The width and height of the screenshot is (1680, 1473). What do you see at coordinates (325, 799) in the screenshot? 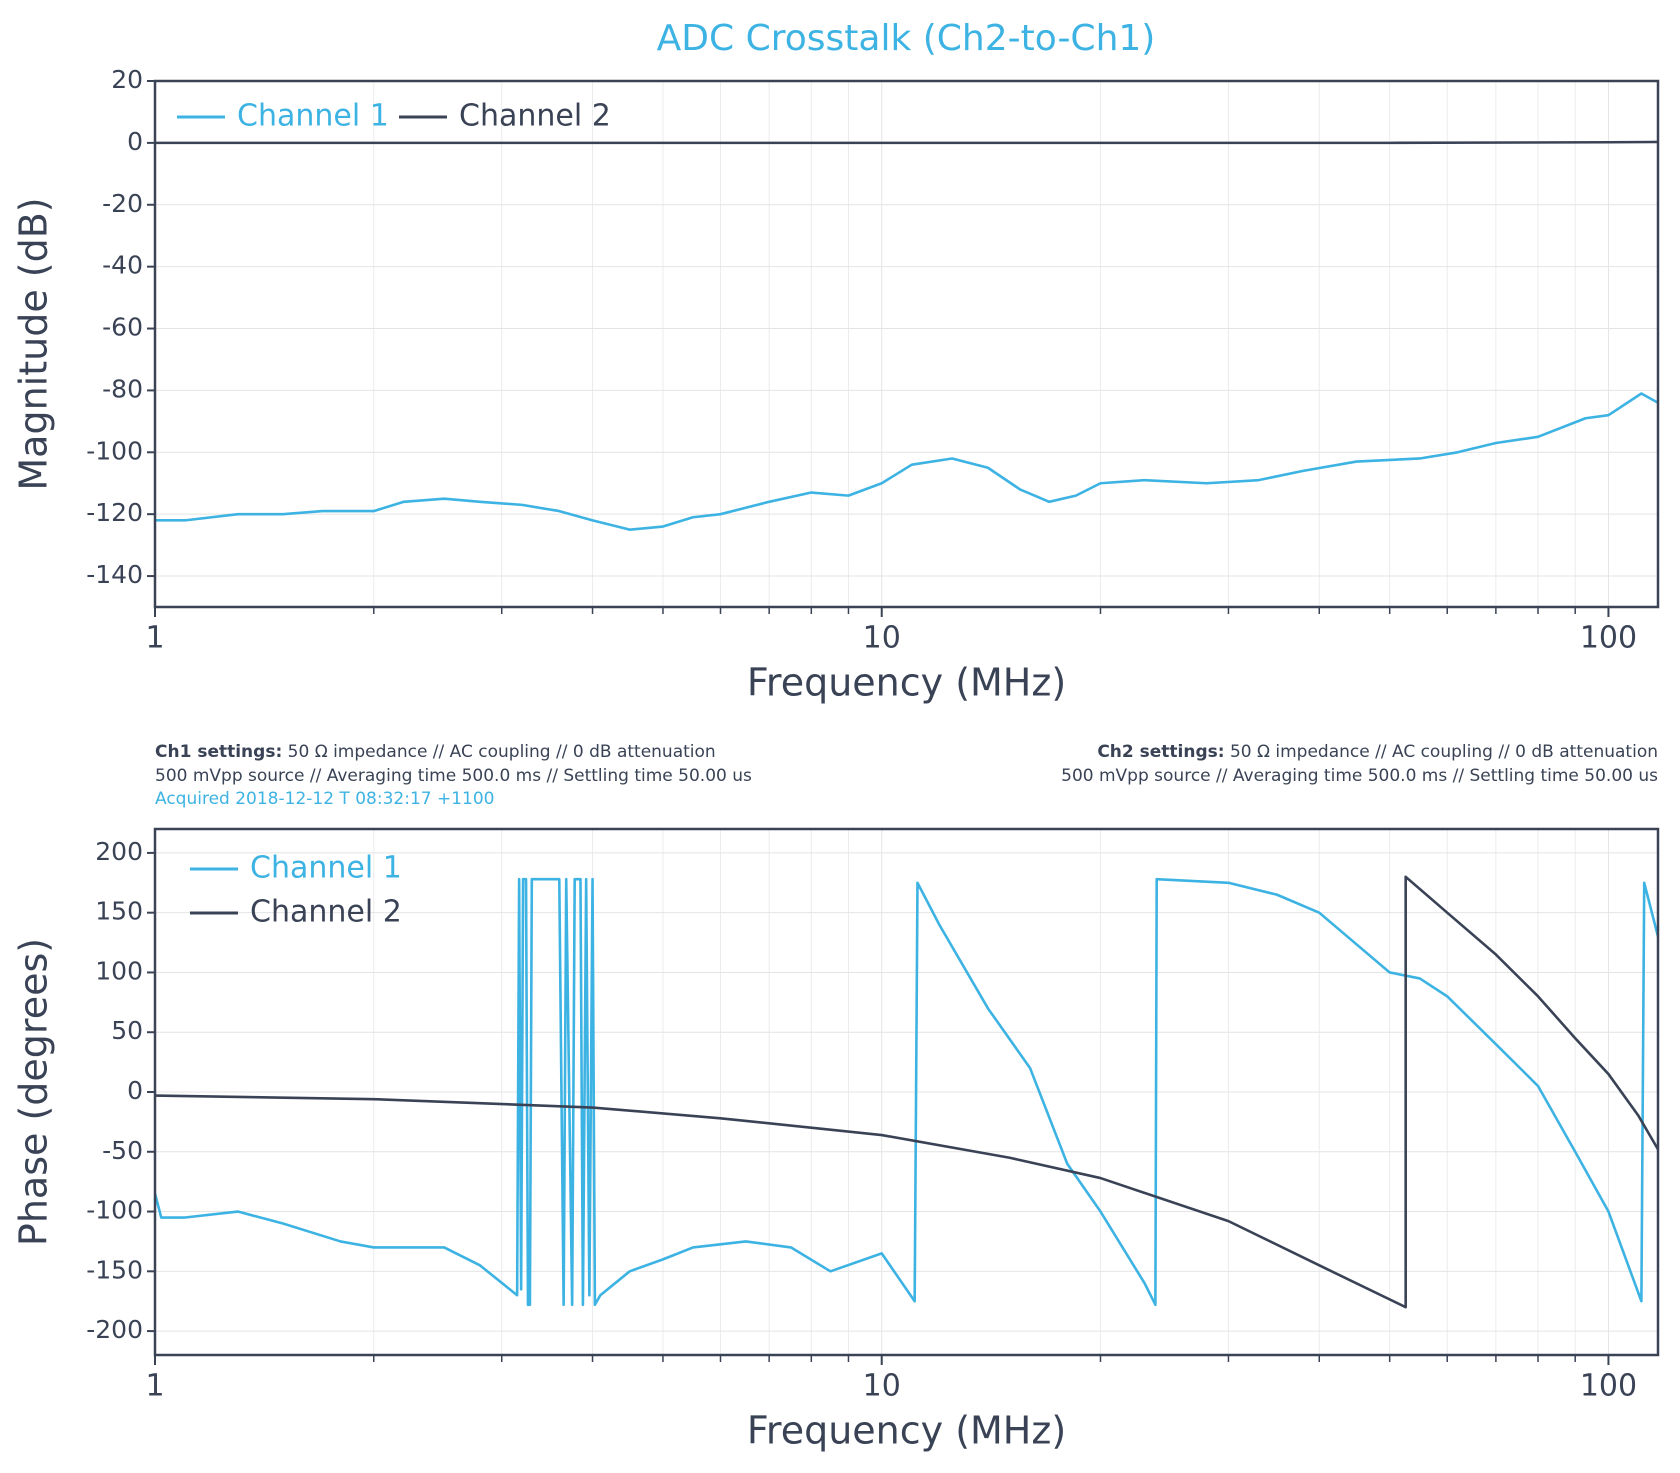
I see `acquired-note: Acquired 2018-12-12 T 08:32:17 +1100` at bounding box center [325, 799].